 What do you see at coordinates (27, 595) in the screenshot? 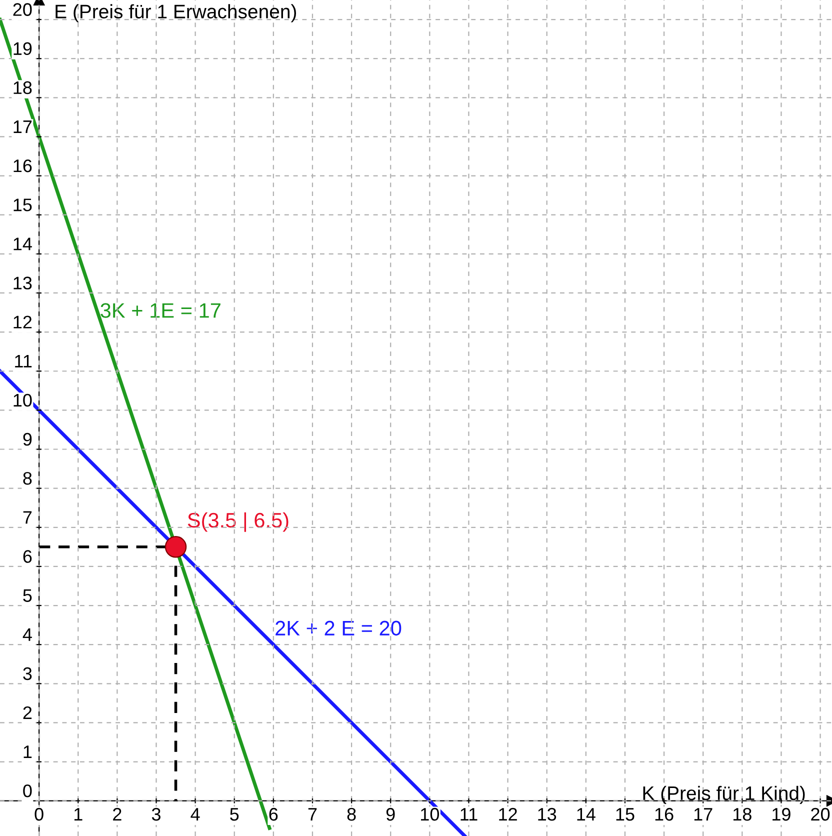
I see `y-tick-label: 5` at bounding box center [27, 595].